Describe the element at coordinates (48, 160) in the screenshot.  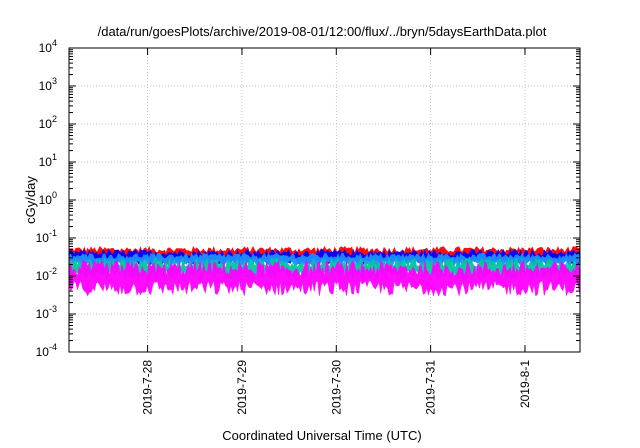
I see `y-tick-label: 10¹` at that location.